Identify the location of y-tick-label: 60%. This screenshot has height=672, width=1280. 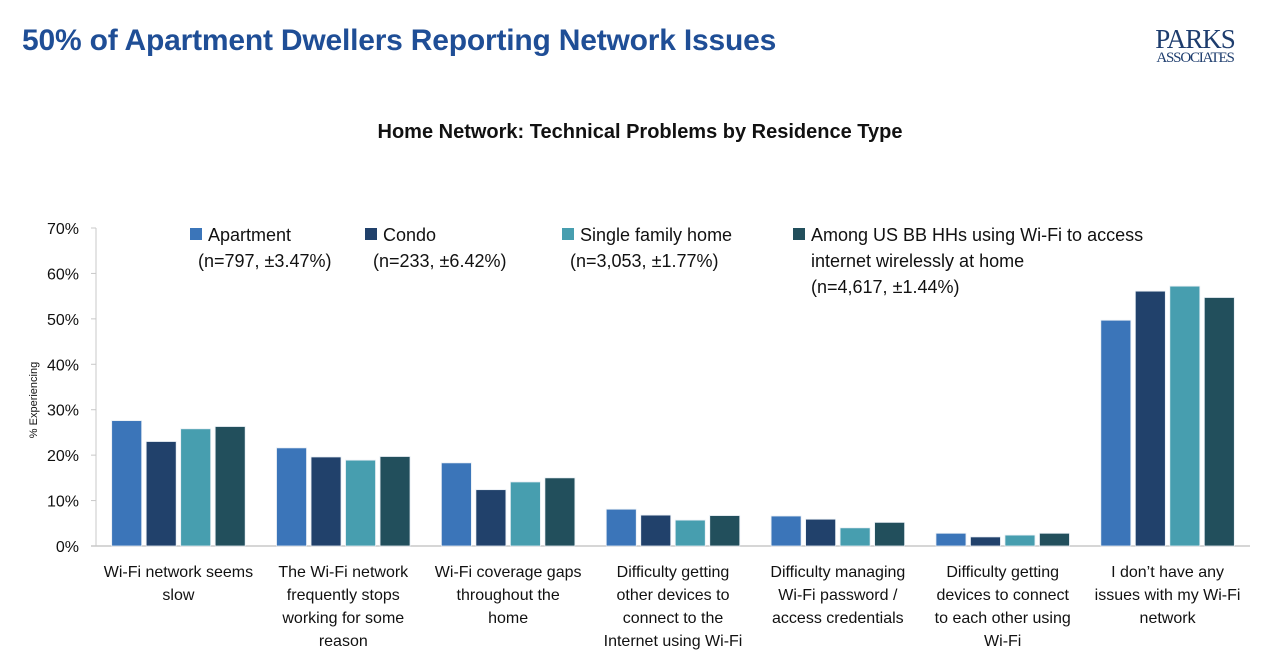
(63, 274).